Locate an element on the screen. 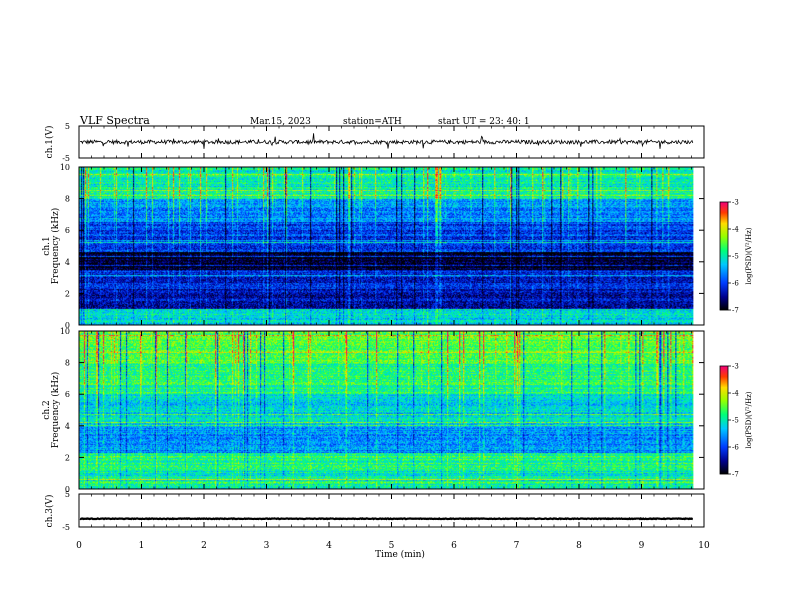 The width and height of the screenshot is (792, 612). ch3-ytick-bottom: -5 is located at coordinates (66, 527).